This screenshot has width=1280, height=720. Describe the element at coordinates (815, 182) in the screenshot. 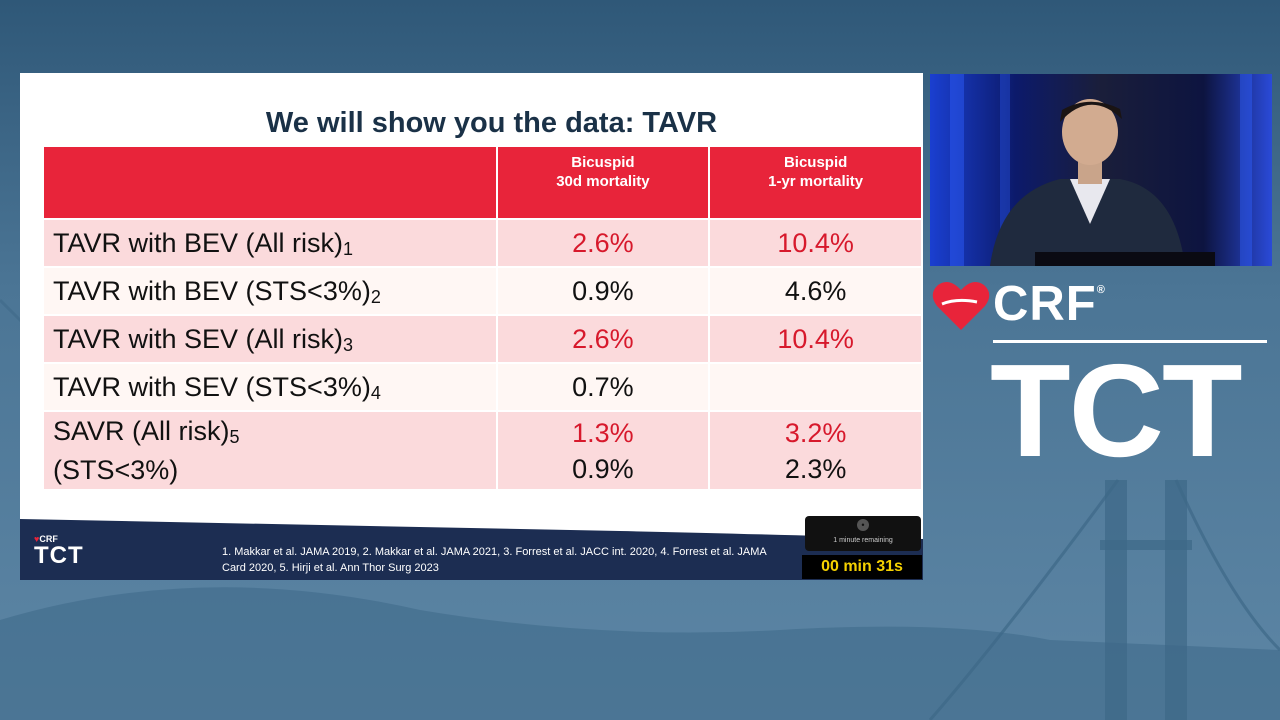

I see `table-header-1yr: Bicuspid 1-yr mortality` at that location.